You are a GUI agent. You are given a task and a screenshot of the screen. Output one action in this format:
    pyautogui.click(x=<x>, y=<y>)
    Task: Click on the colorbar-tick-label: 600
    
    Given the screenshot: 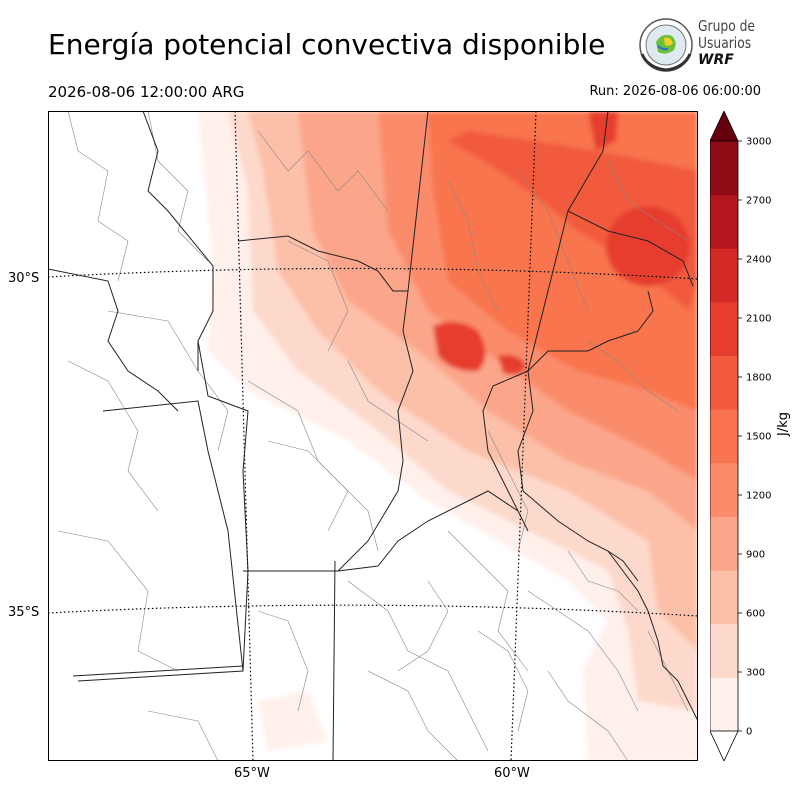 What is the action you would take?
    pyautogui.click(x=755, y=614)
    